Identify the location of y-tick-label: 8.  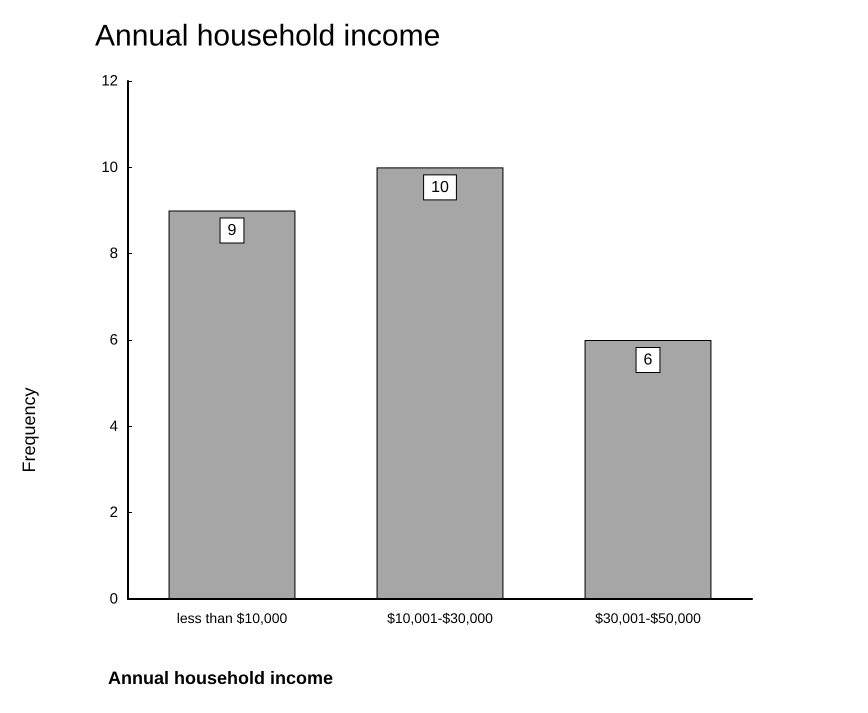
(114, 253).